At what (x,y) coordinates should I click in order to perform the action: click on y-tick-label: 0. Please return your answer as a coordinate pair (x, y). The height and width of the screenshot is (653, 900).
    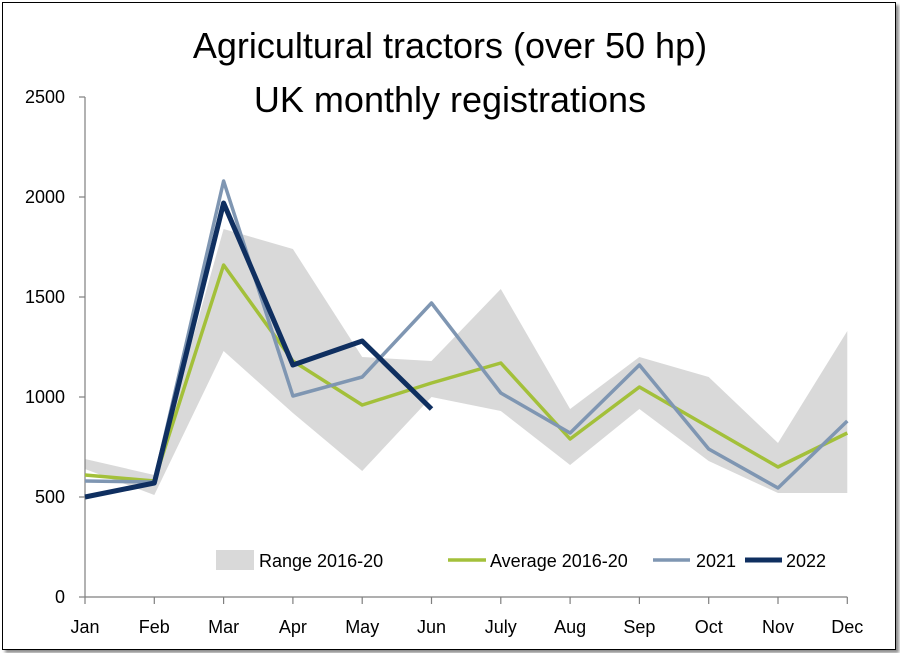
    Looking at the image, I should click on (60, 597).